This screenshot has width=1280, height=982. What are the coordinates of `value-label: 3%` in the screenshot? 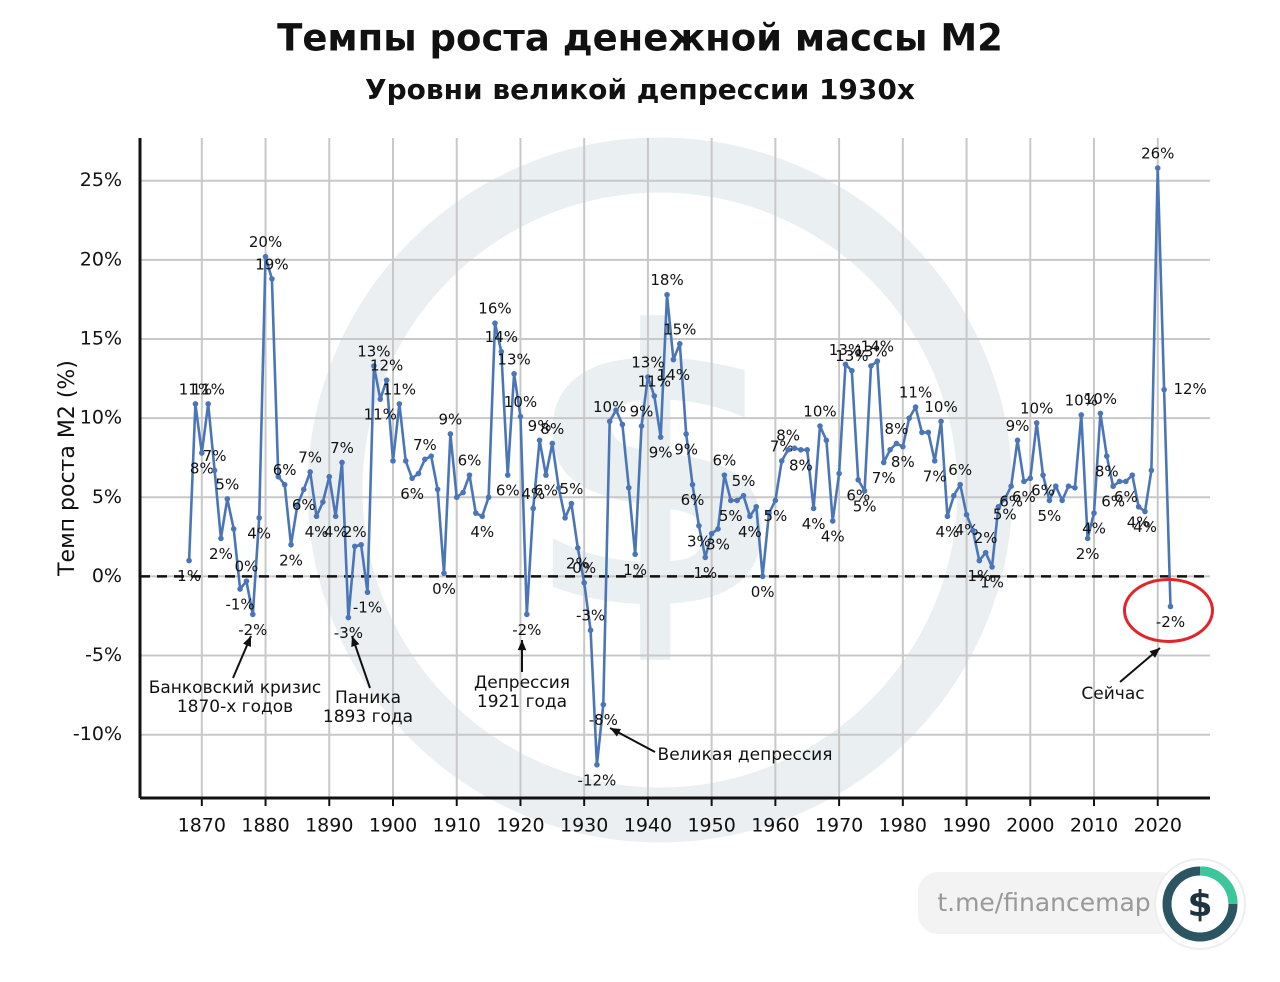 It's located at (699, 541).